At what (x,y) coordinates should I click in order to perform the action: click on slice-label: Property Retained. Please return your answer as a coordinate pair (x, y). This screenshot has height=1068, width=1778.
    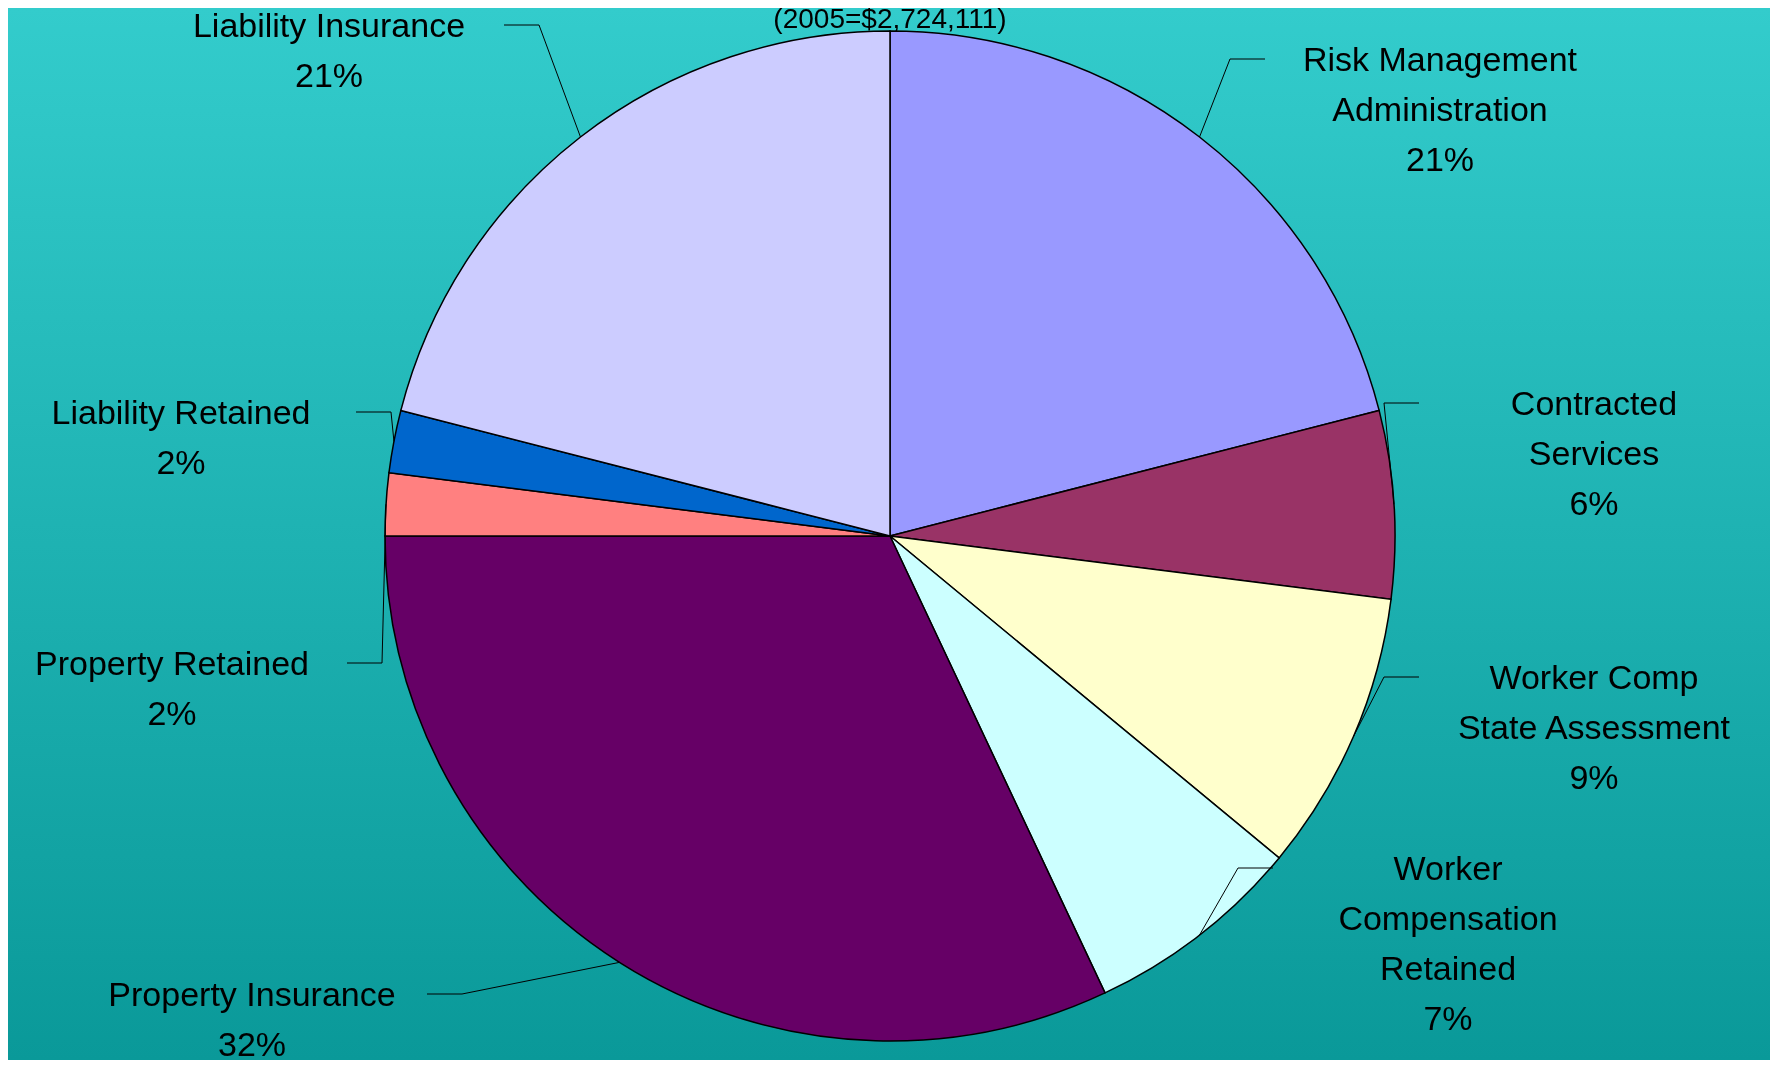
    Looking at the image, I should click on (172, 663).